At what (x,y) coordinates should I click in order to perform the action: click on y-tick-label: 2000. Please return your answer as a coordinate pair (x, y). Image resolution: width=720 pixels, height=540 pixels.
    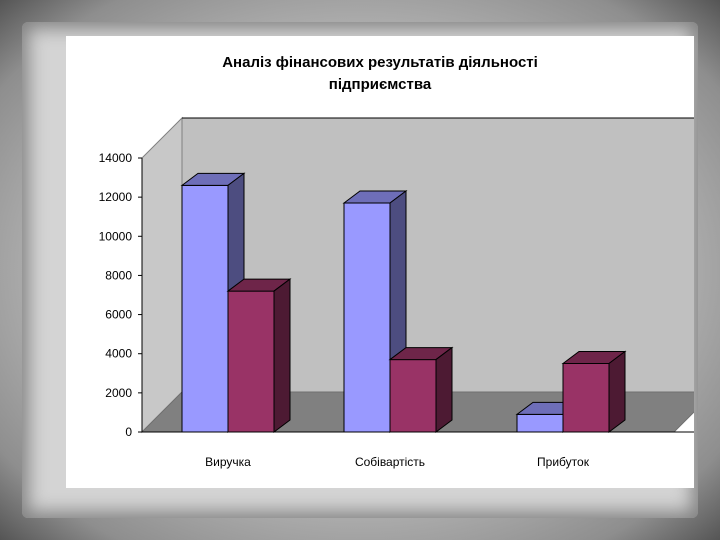
    Looking at the image, I should click on (118, 393).